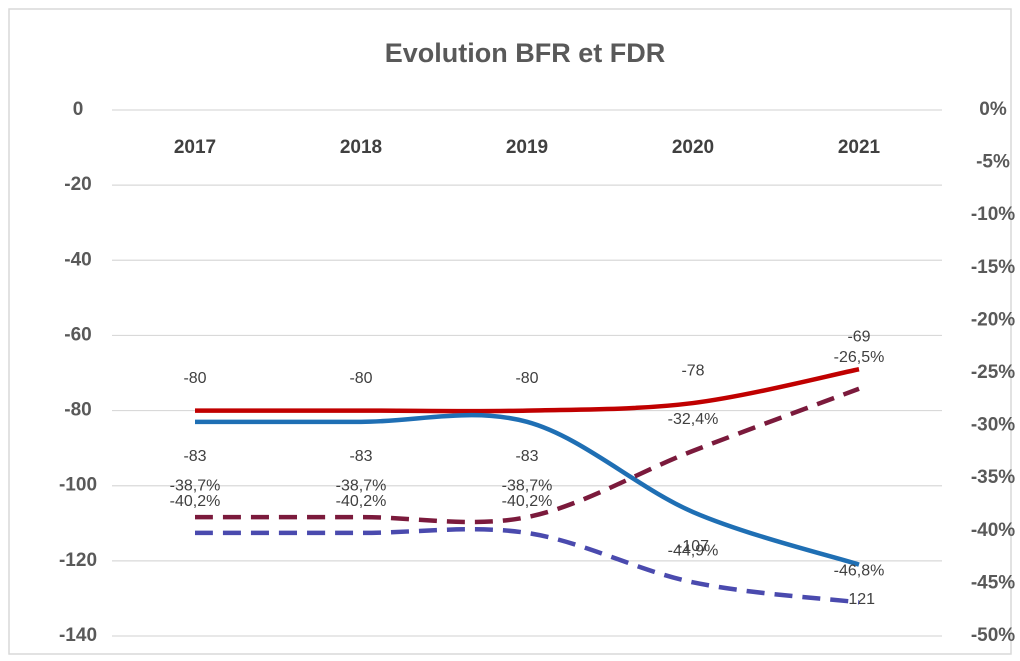  I want to click on y-tick-label: 0, so click(78, 109).